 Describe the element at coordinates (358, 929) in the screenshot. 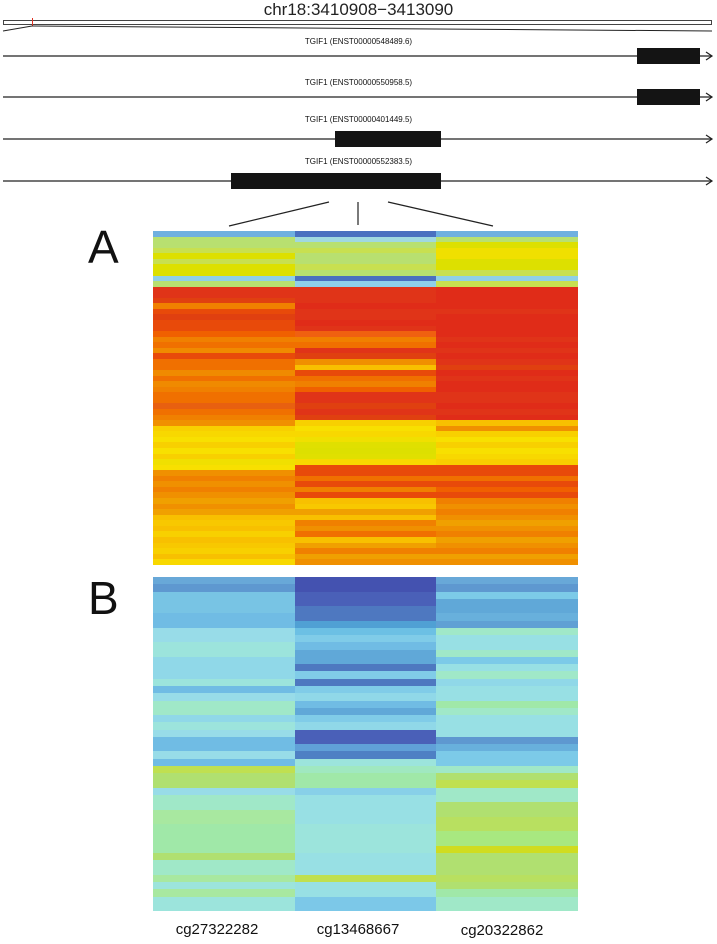

I see `column-label-2: cg13468667` at that location.